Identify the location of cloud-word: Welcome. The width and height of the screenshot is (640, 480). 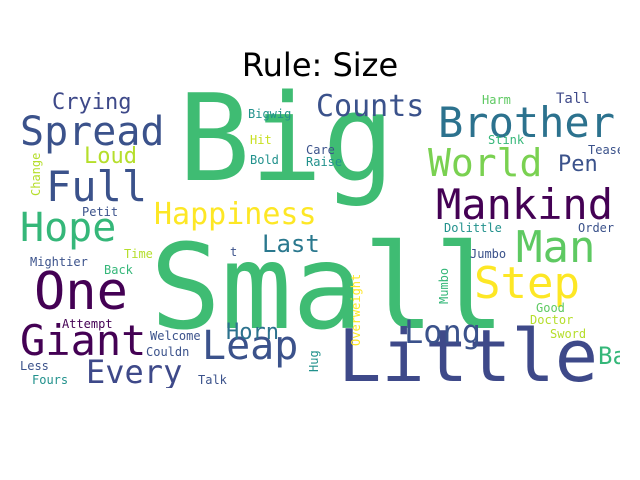
(175, 336).